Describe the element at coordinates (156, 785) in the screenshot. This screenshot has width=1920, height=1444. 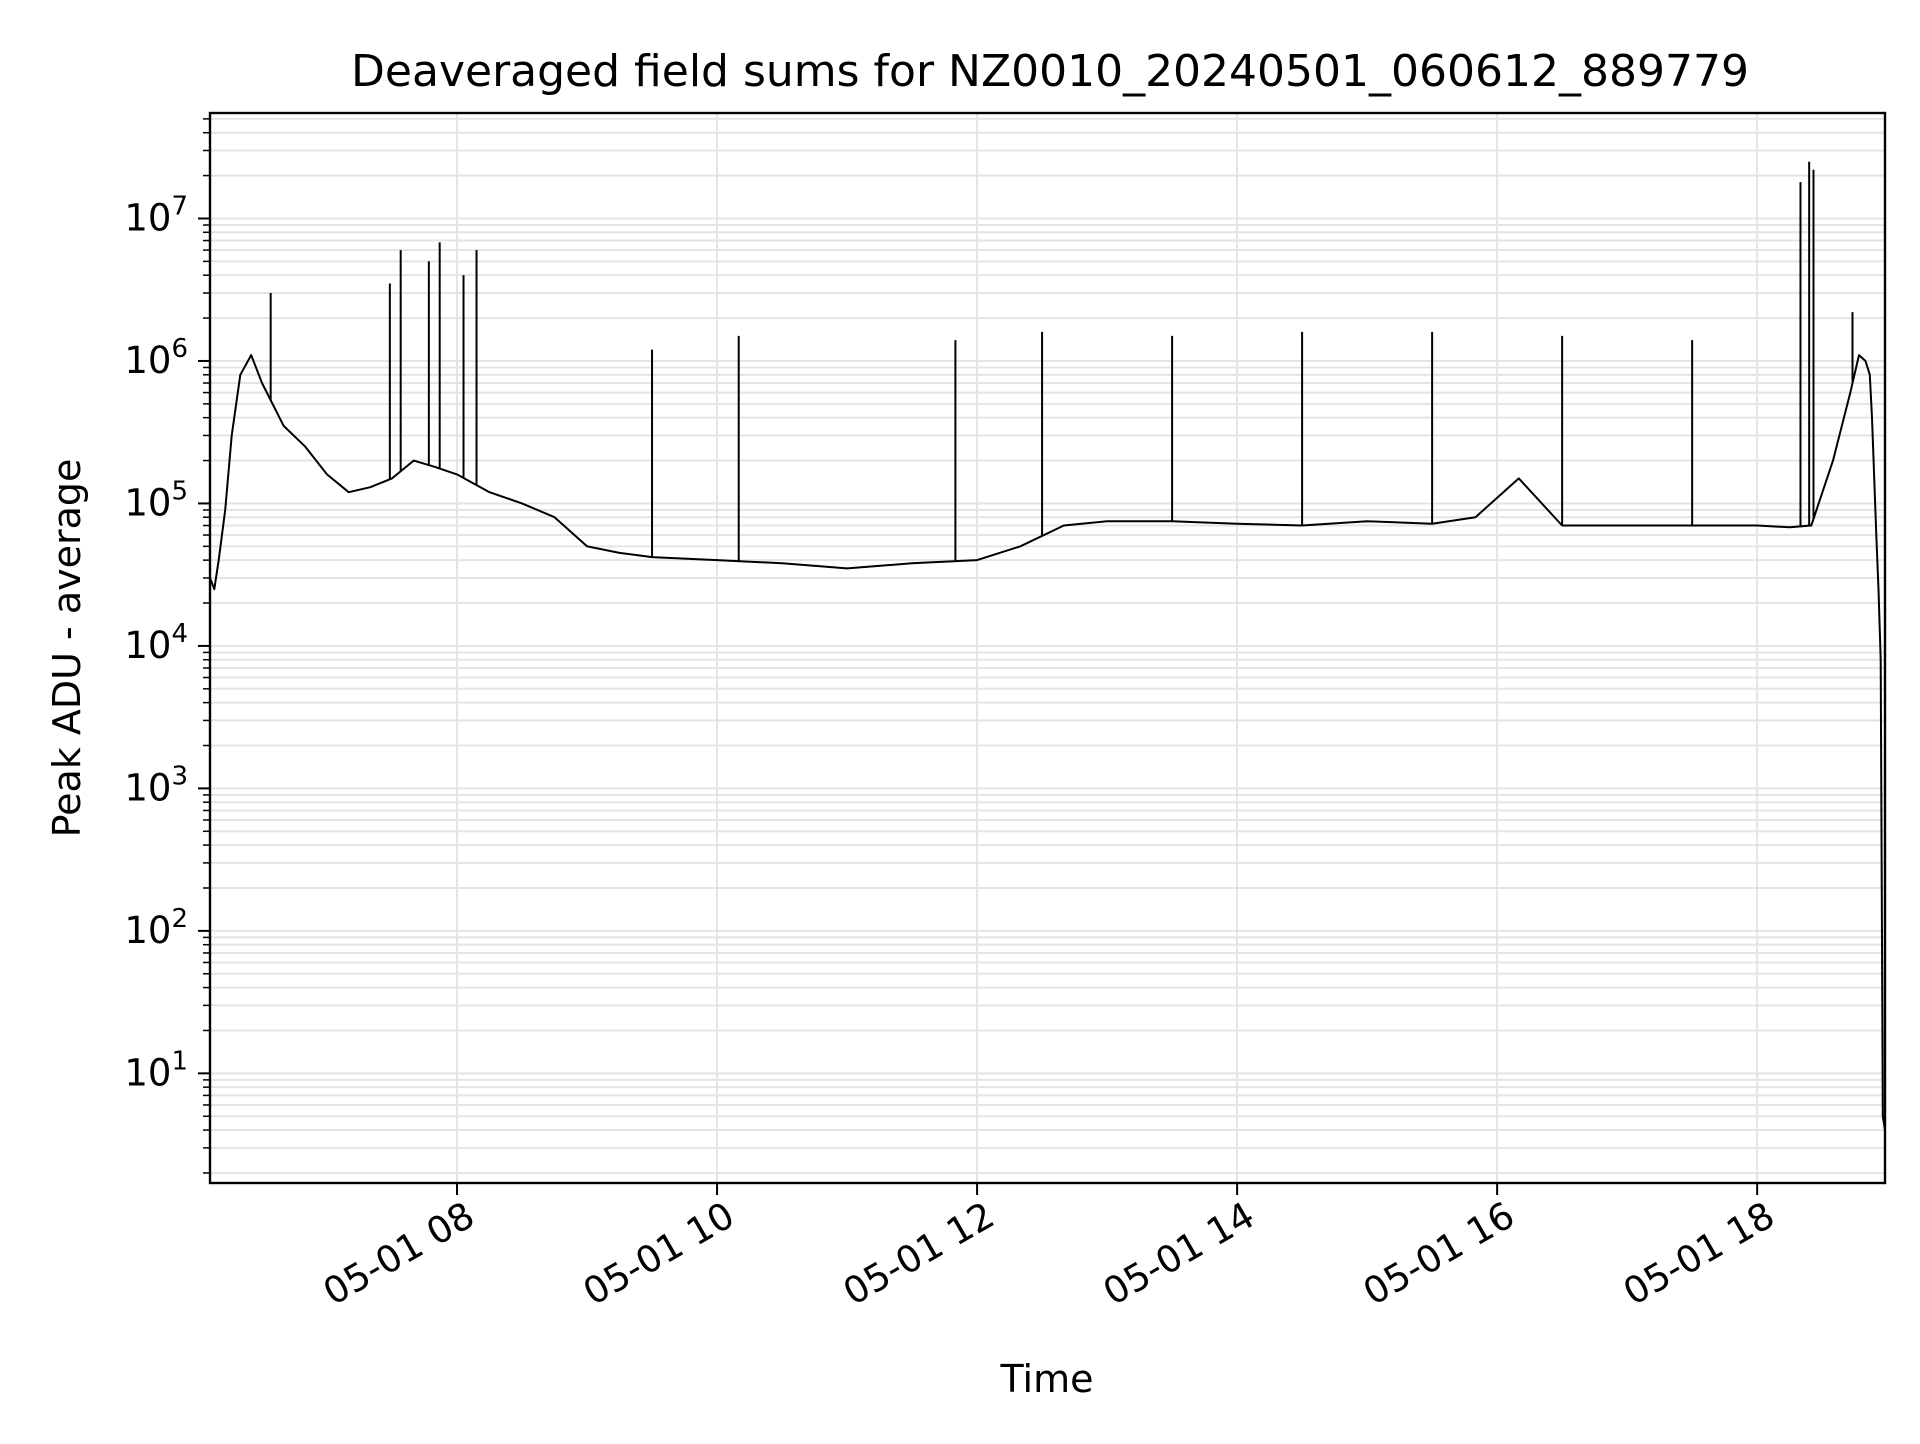
I see `y-tick-label: 103` at that location.